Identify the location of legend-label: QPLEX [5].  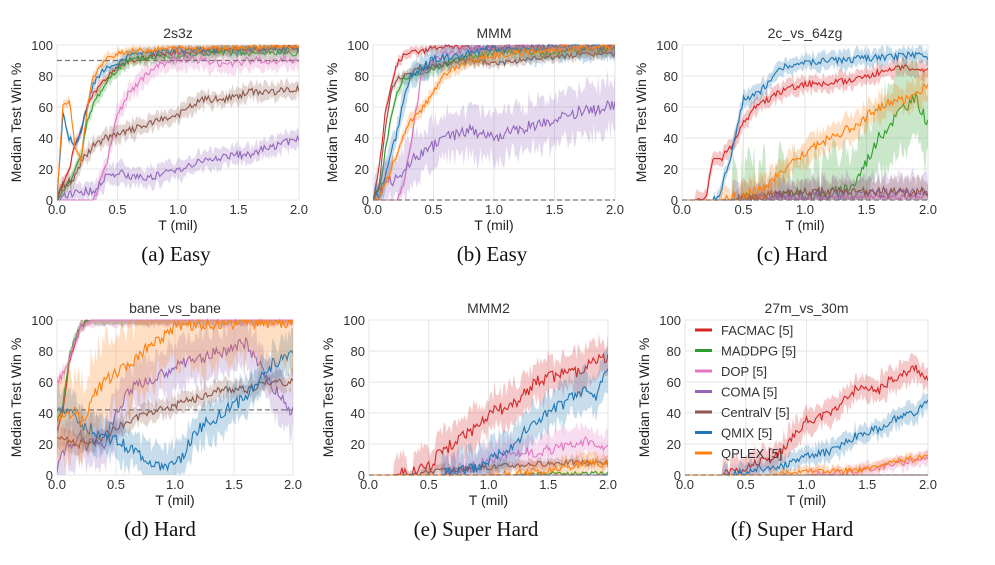
(751, 453).